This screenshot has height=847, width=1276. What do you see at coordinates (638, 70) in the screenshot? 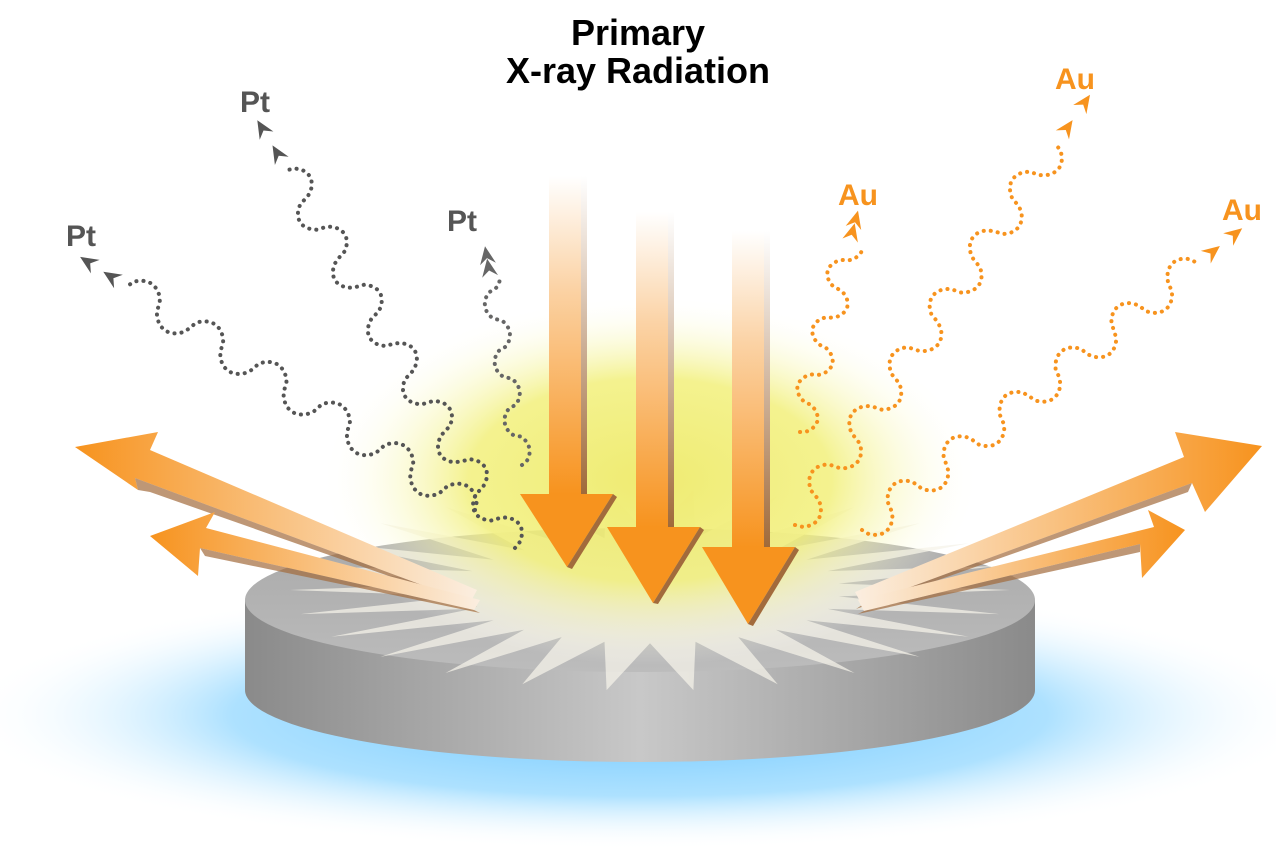
I see `title-line-2: X-ray Radiation` at bounding box center [638, 70].